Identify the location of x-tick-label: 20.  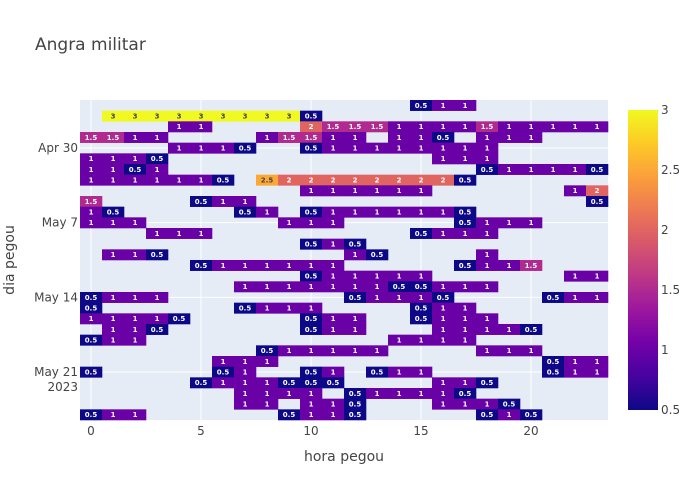
(530, 431).